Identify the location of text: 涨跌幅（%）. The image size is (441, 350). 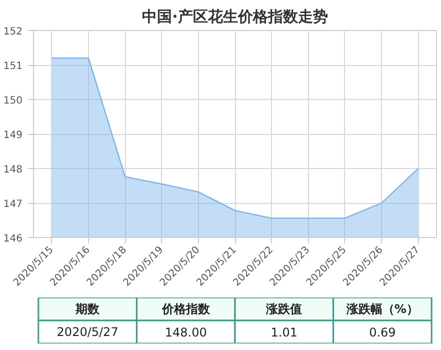
(381, 309).